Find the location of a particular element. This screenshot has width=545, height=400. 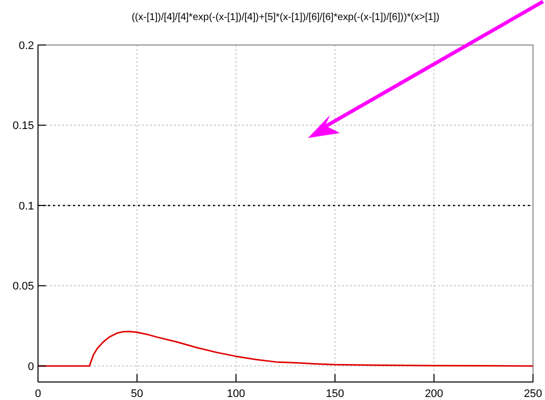

x-tick-label: 150 is located at coordinates (335, 394).